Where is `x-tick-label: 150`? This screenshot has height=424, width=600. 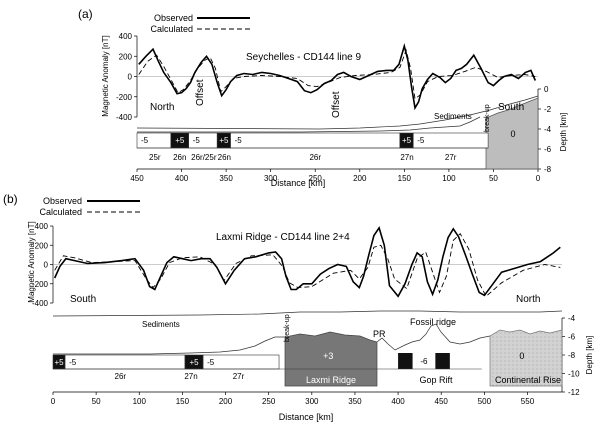 x-tick-label: 150 is located at coordinates (183, 401).